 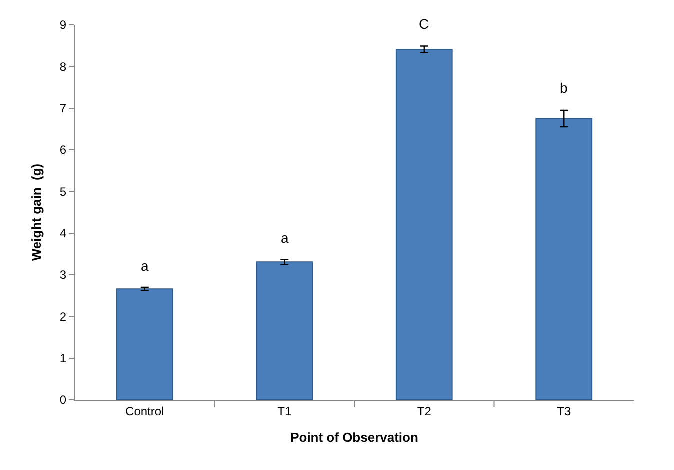 I want to click on y-tick-label: 7, so click(x=63, y=109).